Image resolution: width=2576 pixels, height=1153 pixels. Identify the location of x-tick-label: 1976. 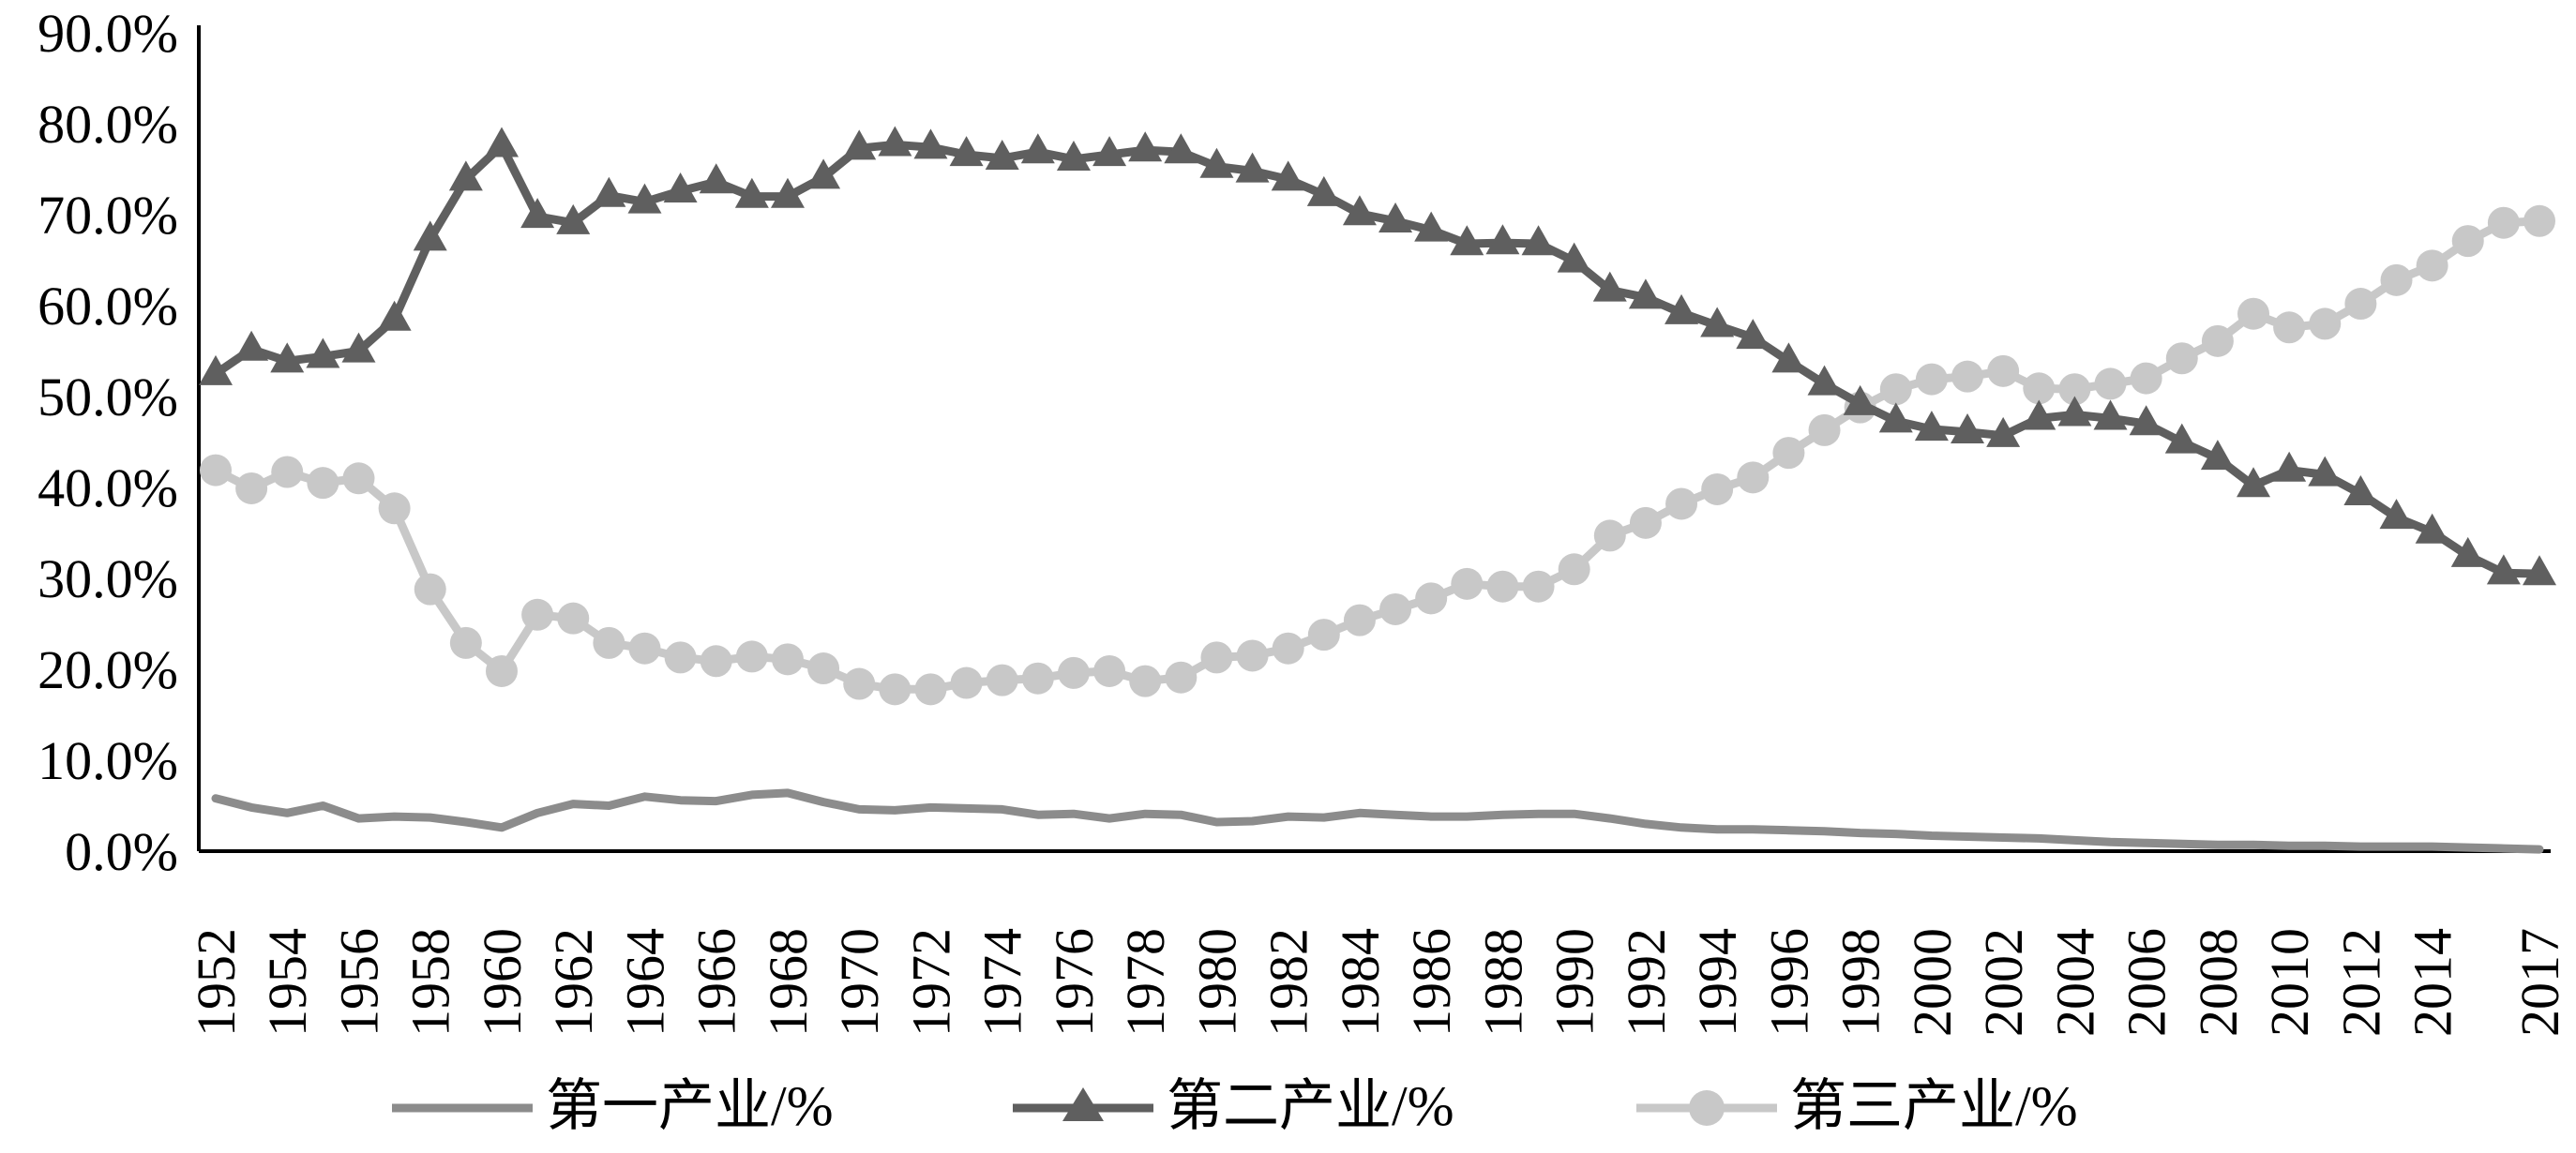
(1074, 983).